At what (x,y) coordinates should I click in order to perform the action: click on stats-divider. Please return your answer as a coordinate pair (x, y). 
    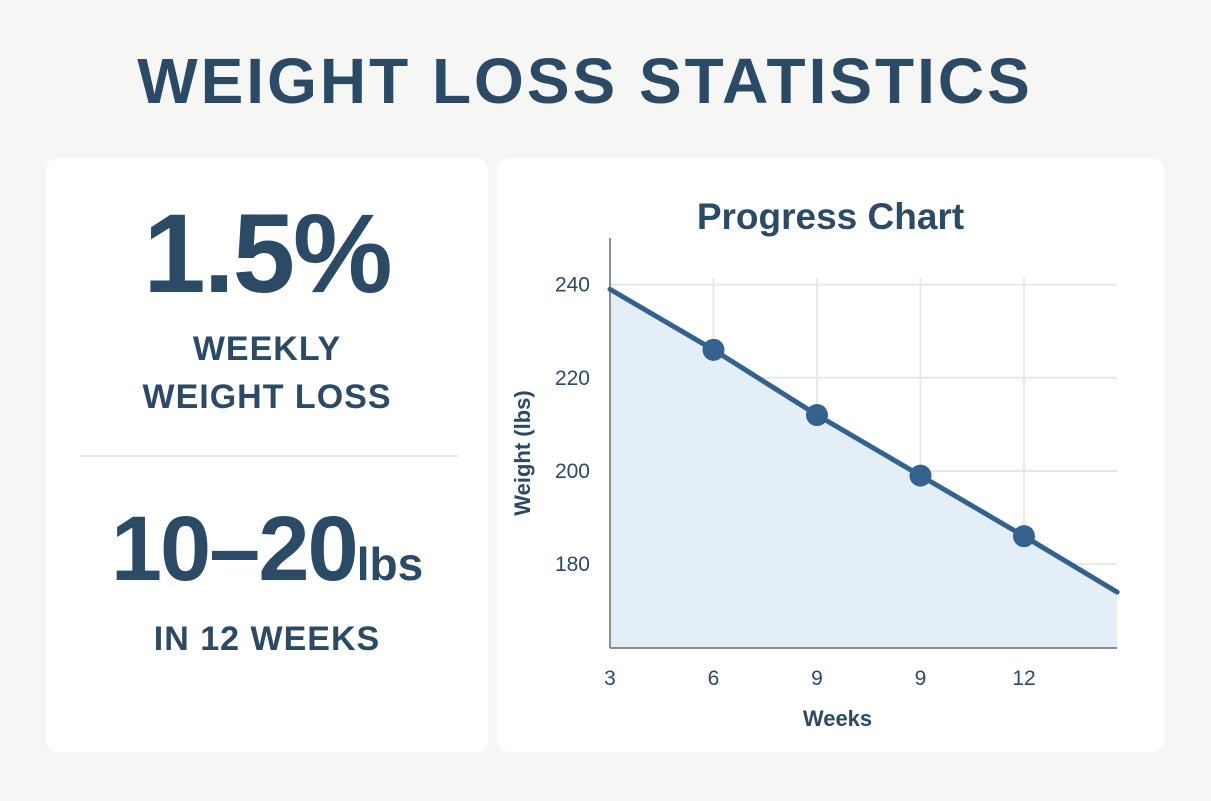
    Looking at the image, I should click on (269, 456).